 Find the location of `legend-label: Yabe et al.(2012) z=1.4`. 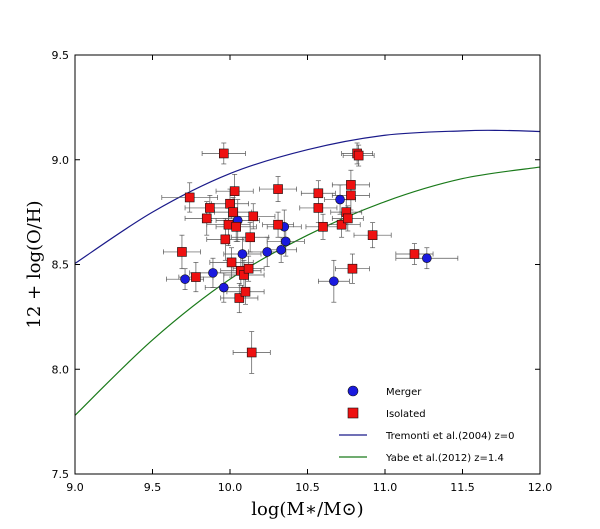

legend-label: Yabe et al.(2012) z=1.4 is located at coordinates (444, 458).